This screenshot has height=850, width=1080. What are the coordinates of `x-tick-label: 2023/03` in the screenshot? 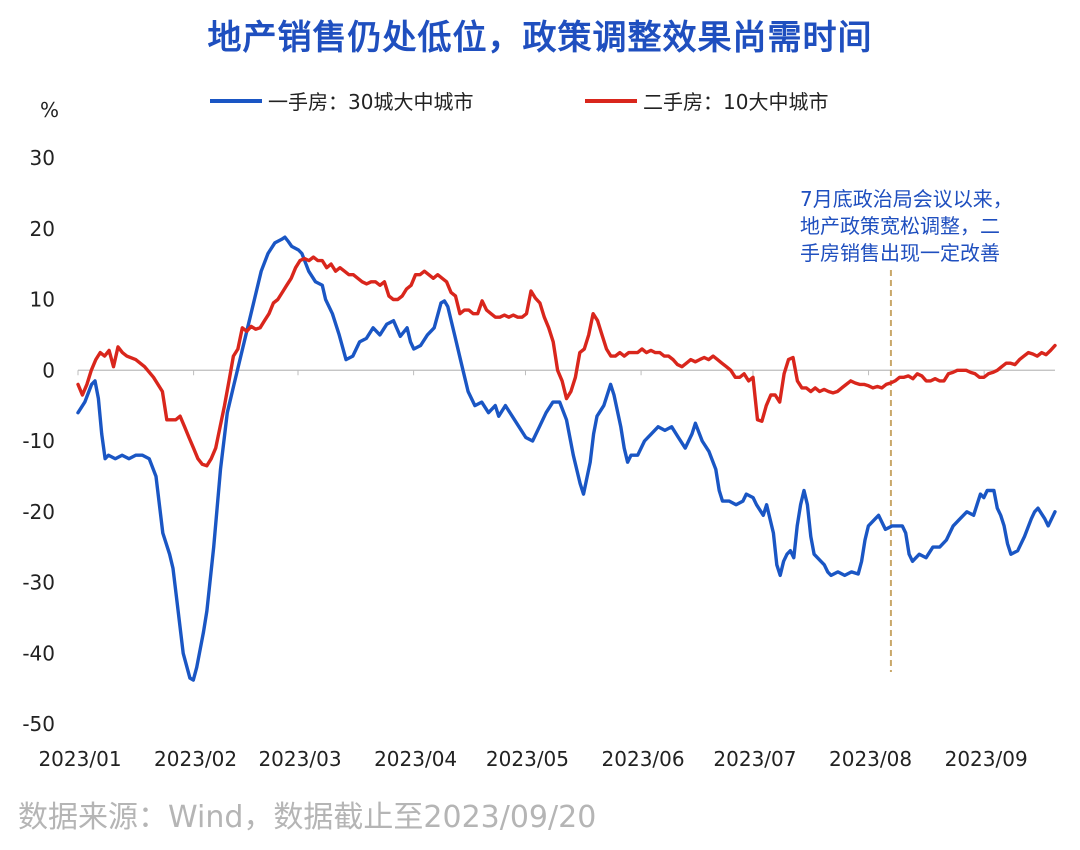 It's located at (299, 759).